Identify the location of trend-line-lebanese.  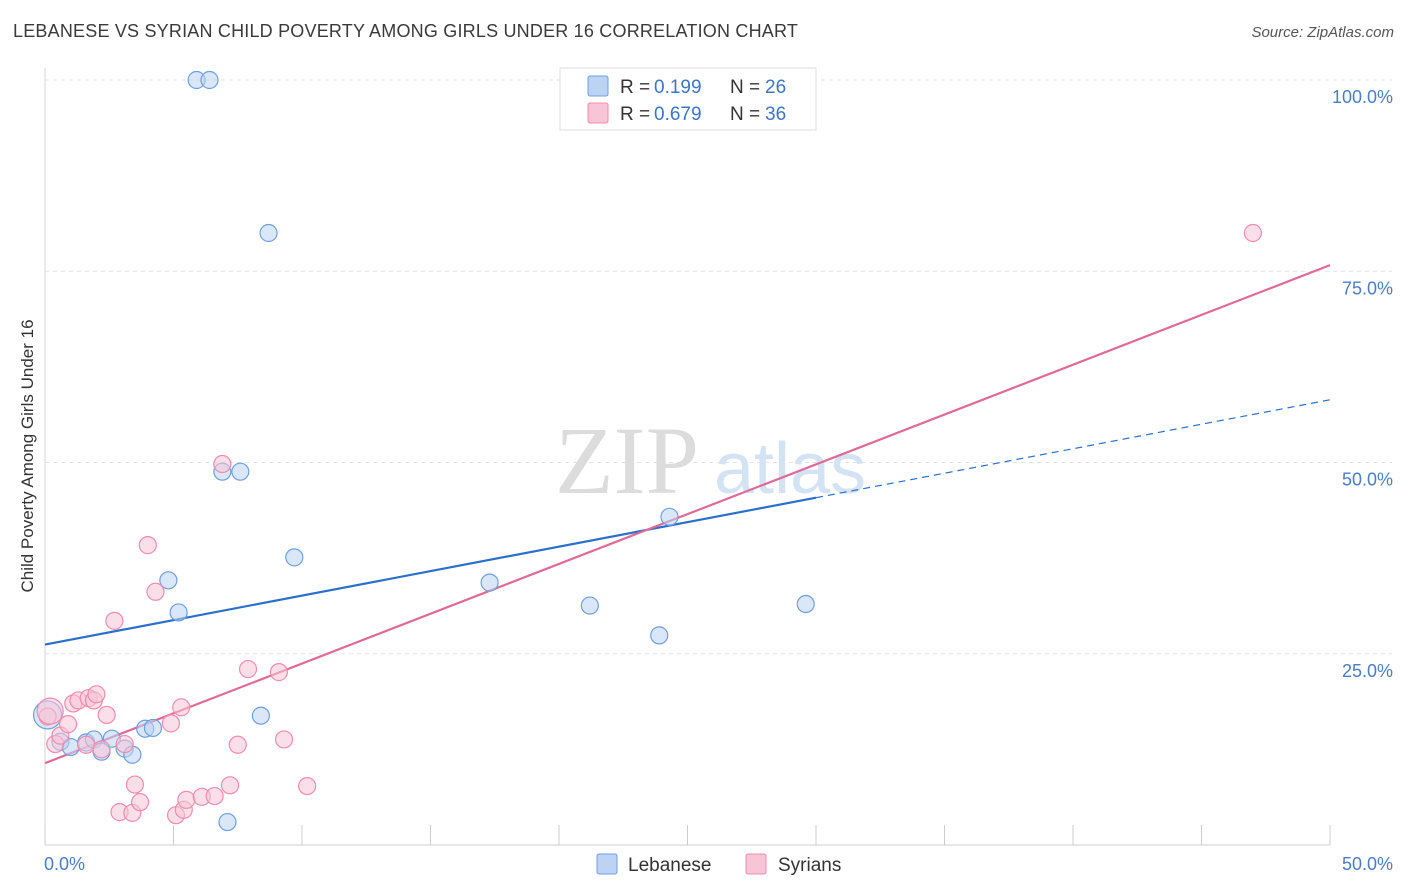
(430, 571).